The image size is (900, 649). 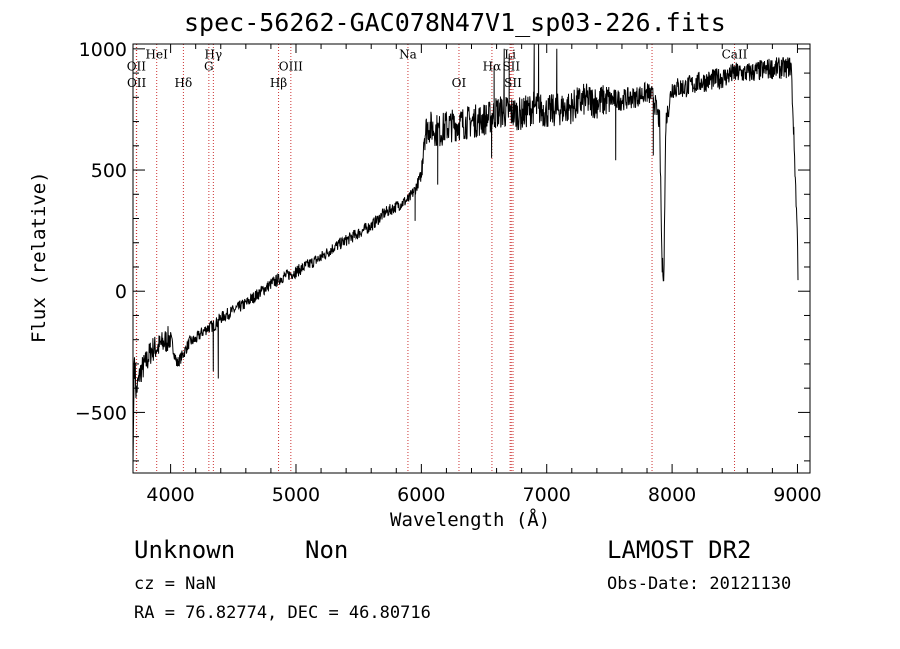 What do you see at coordinates (455, 22) in the screenshot?
I see `chart-title: spec-56262-GAC078N47V1_sp03-226.fits` at bounding box center [455, 22].